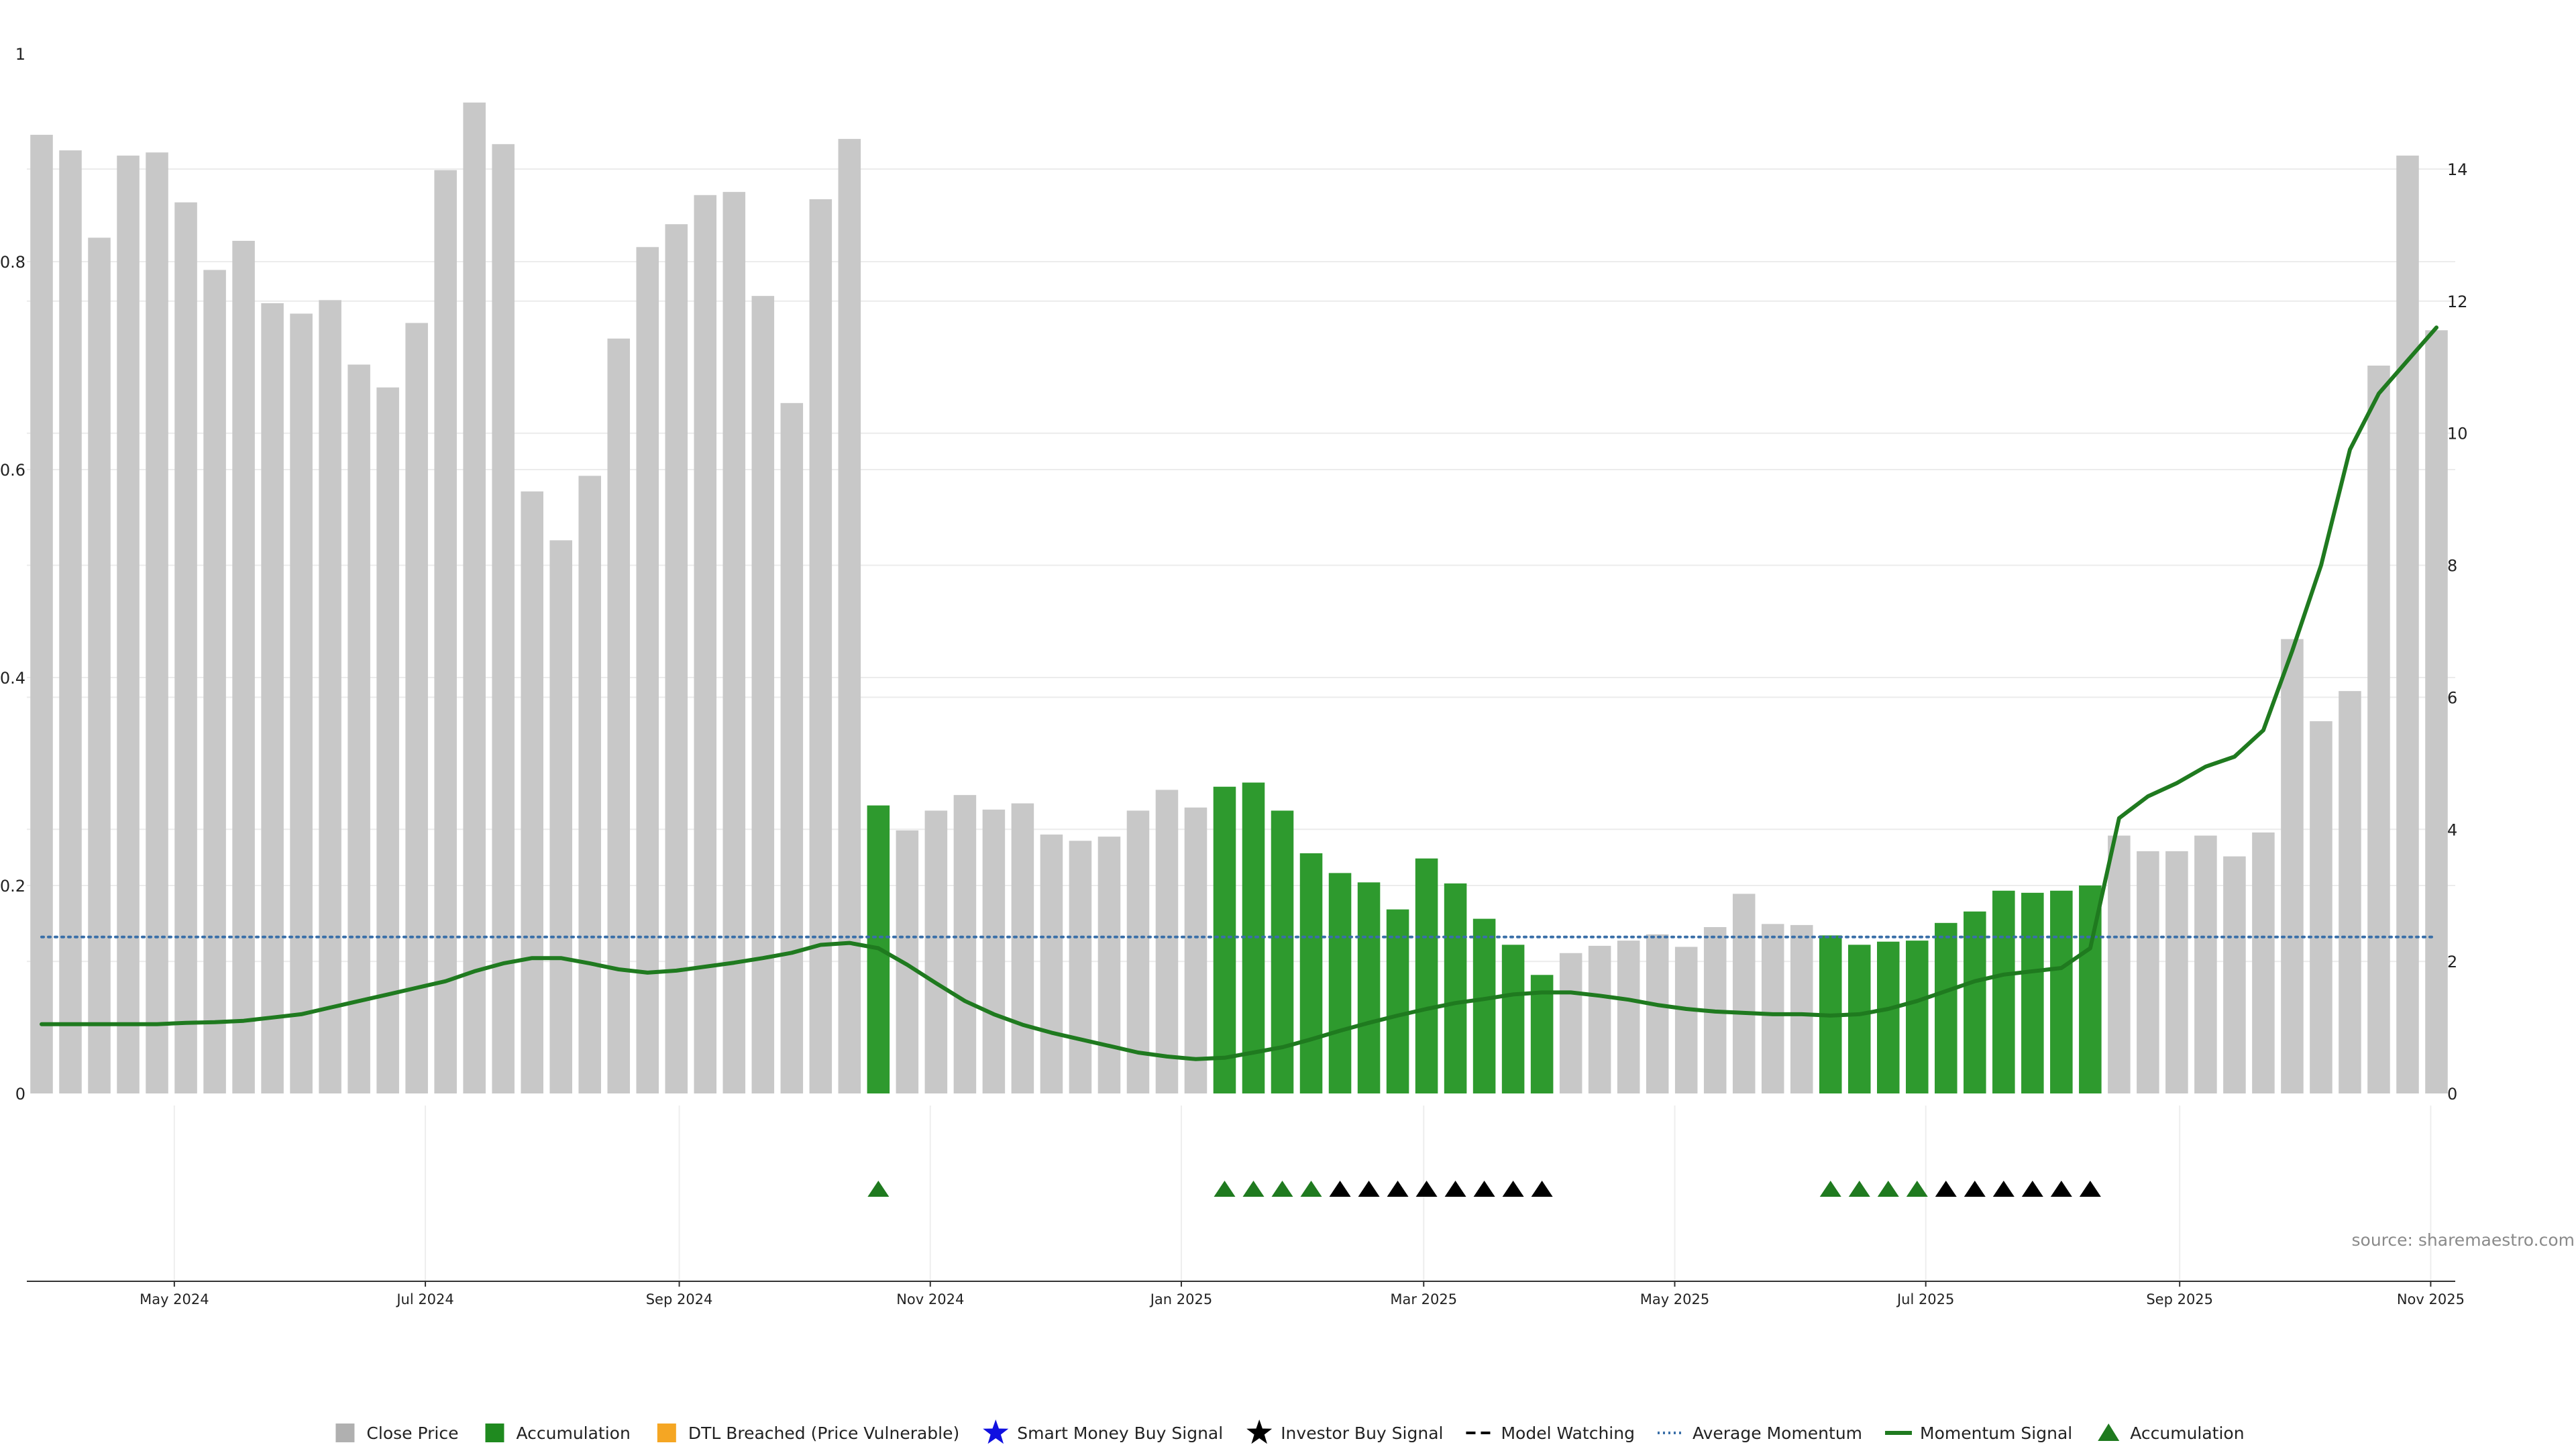 This screenshot has width=2576, height=1449. What do you see at coordinates (412, 1433) in the screenshot?
I see `legend-label: Close Price` at bounding box center [412, 1433].